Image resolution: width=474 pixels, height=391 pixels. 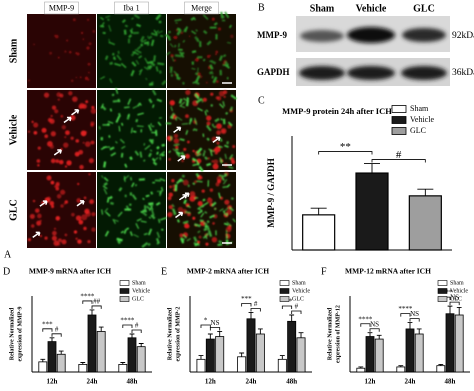 What do you see at coordinates (127, 321) in the screenshot?
I see `significance-label: ****` at bounding box center [127, 321].